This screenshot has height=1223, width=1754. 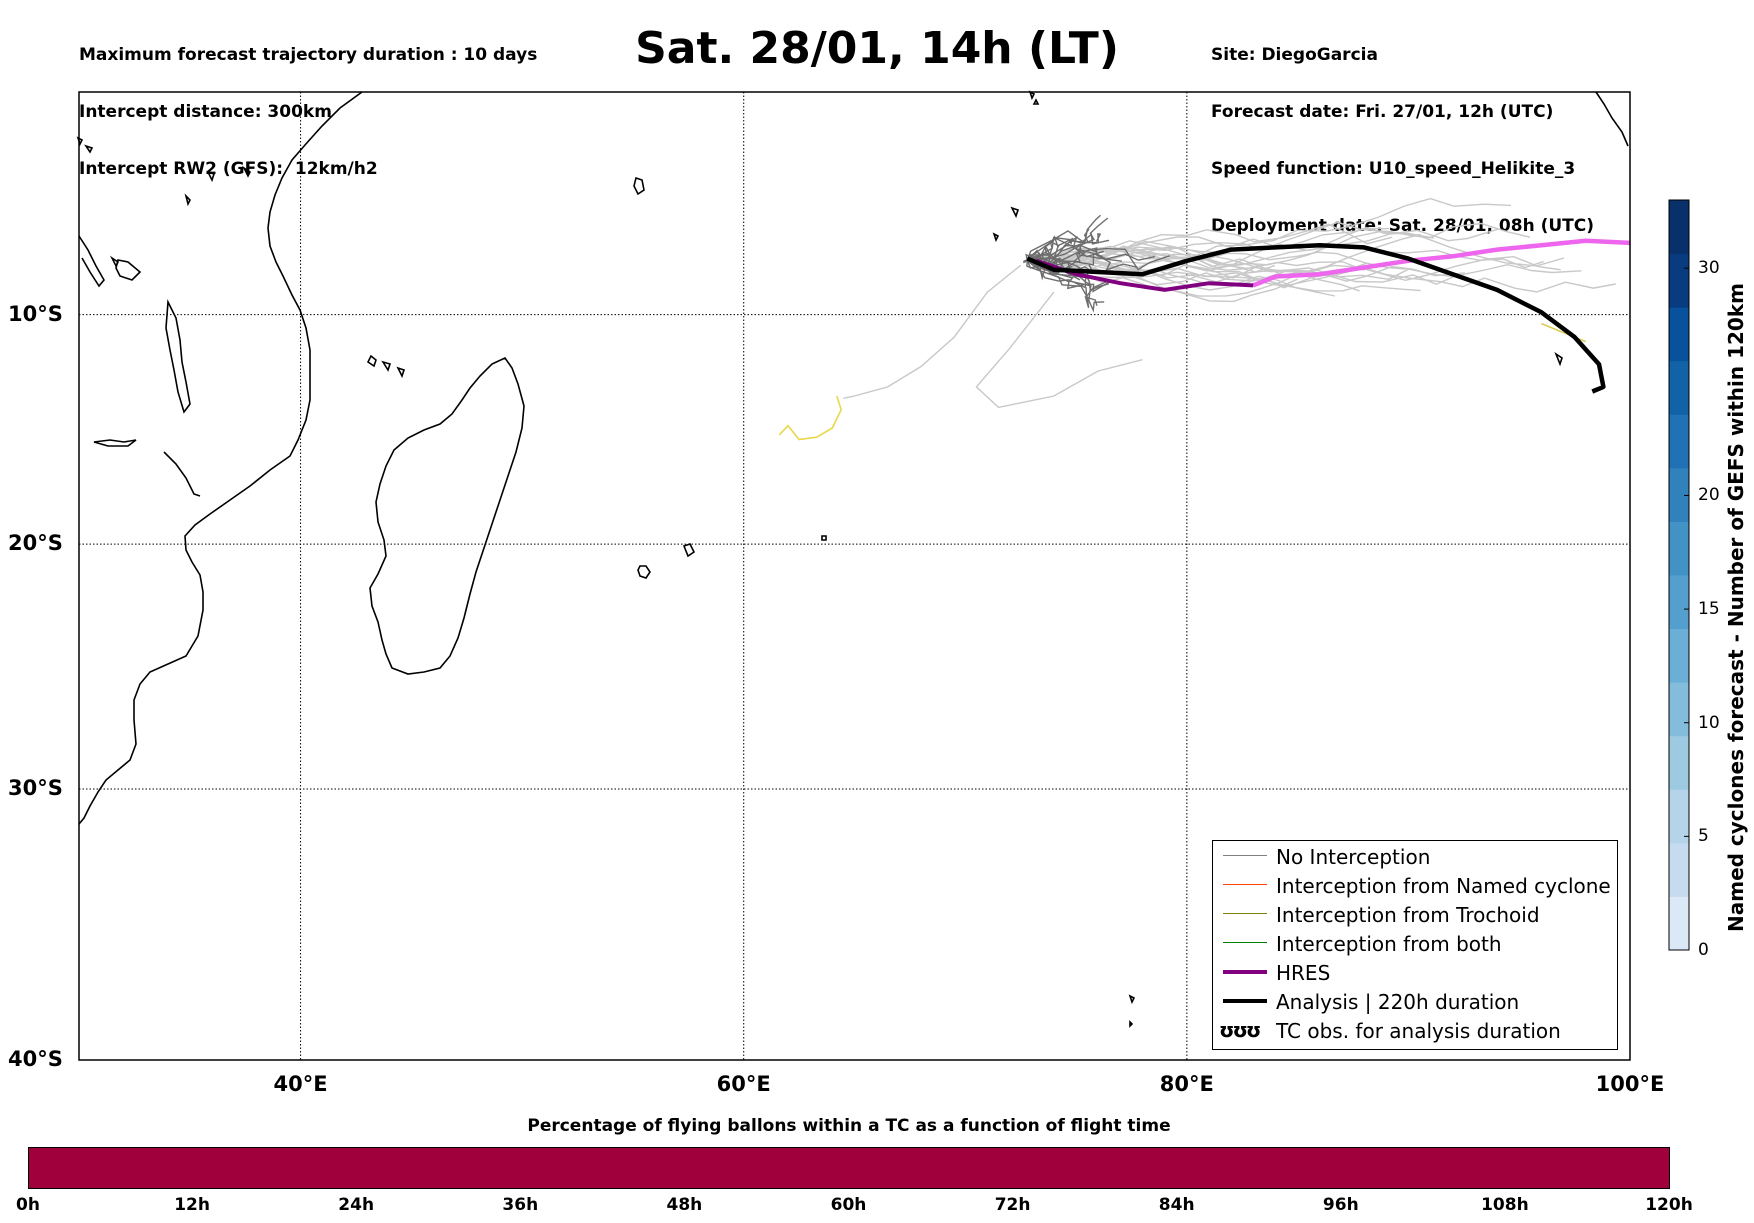 I want to click on legend-item-tc-obs: ʊʊʊ TC obs. for analysis duration, so click(x=1415, y=1030).